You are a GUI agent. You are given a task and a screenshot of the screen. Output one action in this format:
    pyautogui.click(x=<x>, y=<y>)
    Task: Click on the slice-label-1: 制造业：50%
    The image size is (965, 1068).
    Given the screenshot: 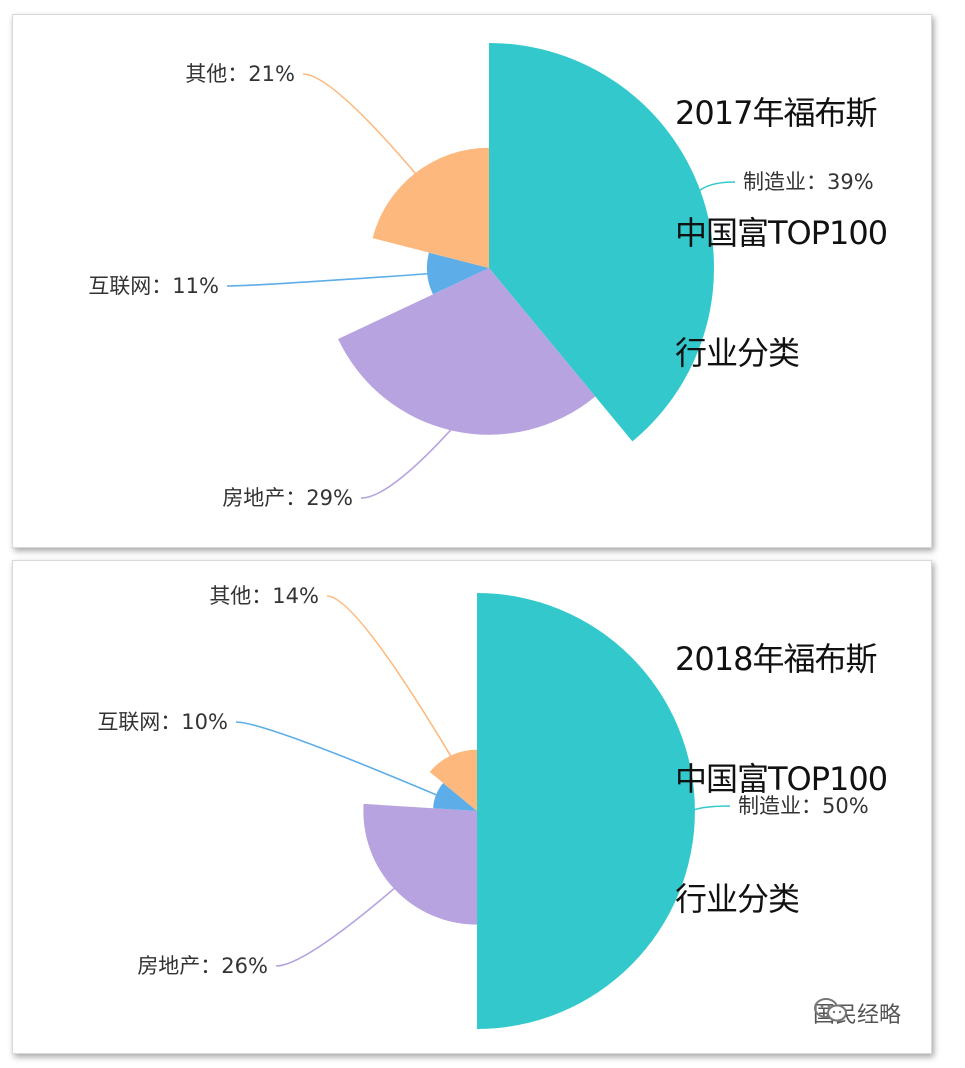 What is the action you would take?
    pyautogui.click(x=803, y=806)
    